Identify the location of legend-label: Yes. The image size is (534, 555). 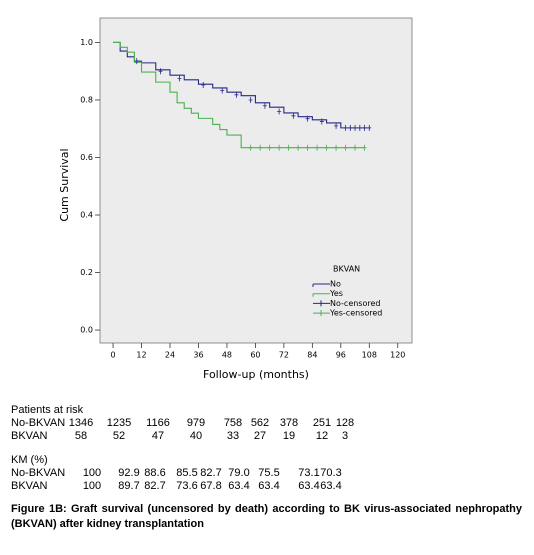
(336, 293).